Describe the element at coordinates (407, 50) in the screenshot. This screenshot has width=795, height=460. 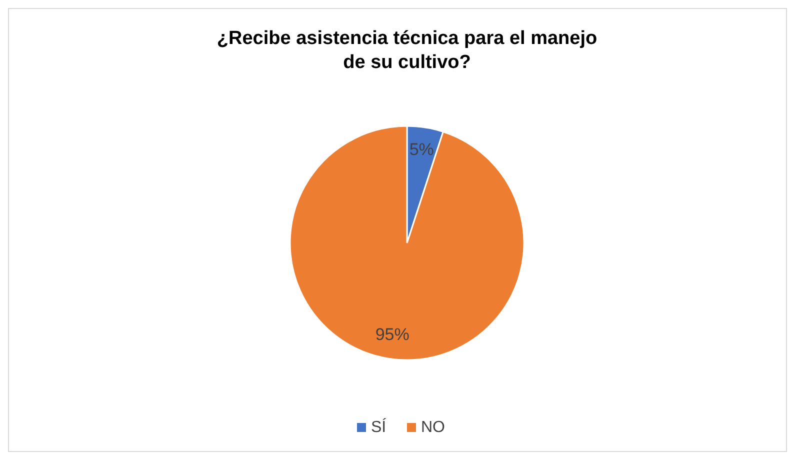
I see `chart-title: ¿Recibe asistencia técnica para el manejo de su cultivo?` at that location.